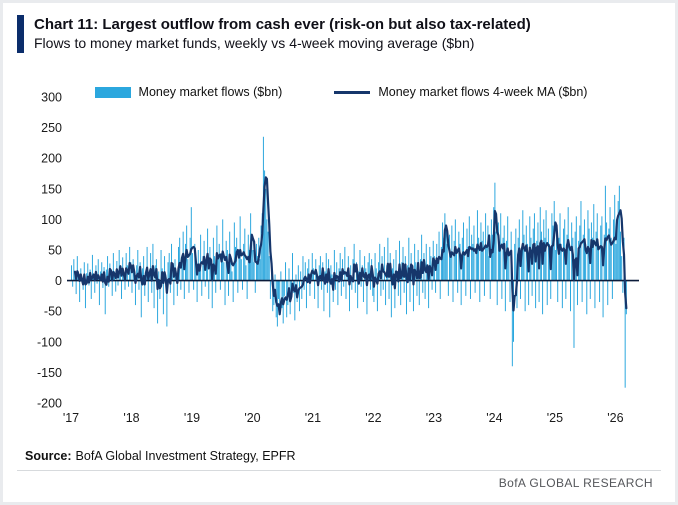 The height and width of the screenshot is (505, 678). I want to click on svg-text: 300, so click(51, 98).